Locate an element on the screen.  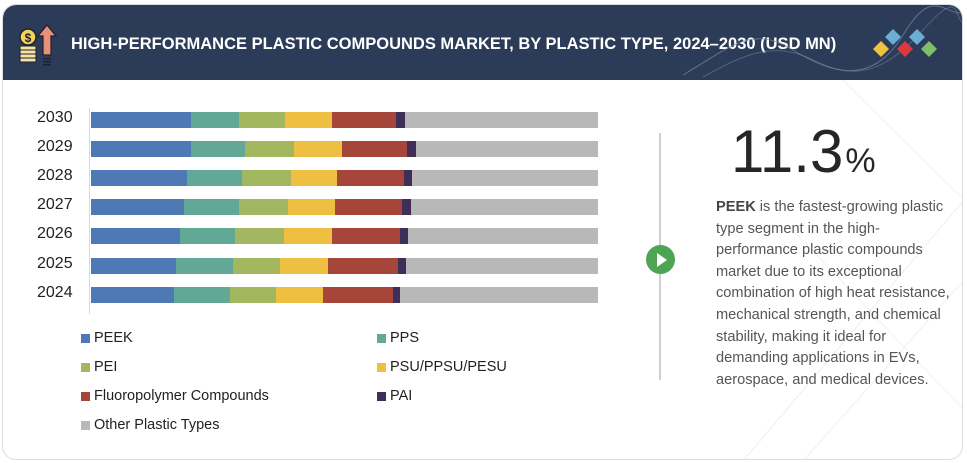
legend-item-pps: PPS is located at coordinates (398, 338).